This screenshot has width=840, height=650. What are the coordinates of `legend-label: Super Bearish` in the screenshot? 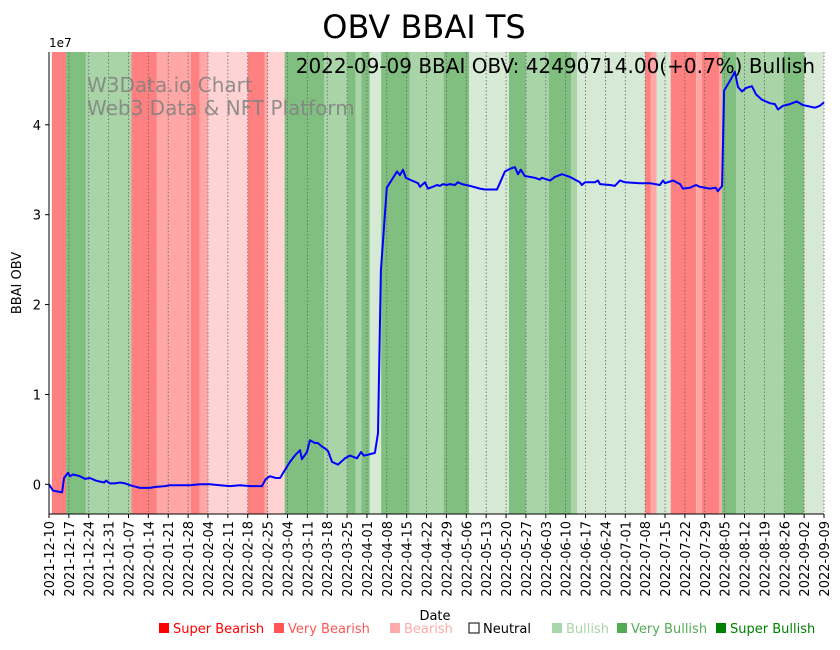 It's located at (218, 629).